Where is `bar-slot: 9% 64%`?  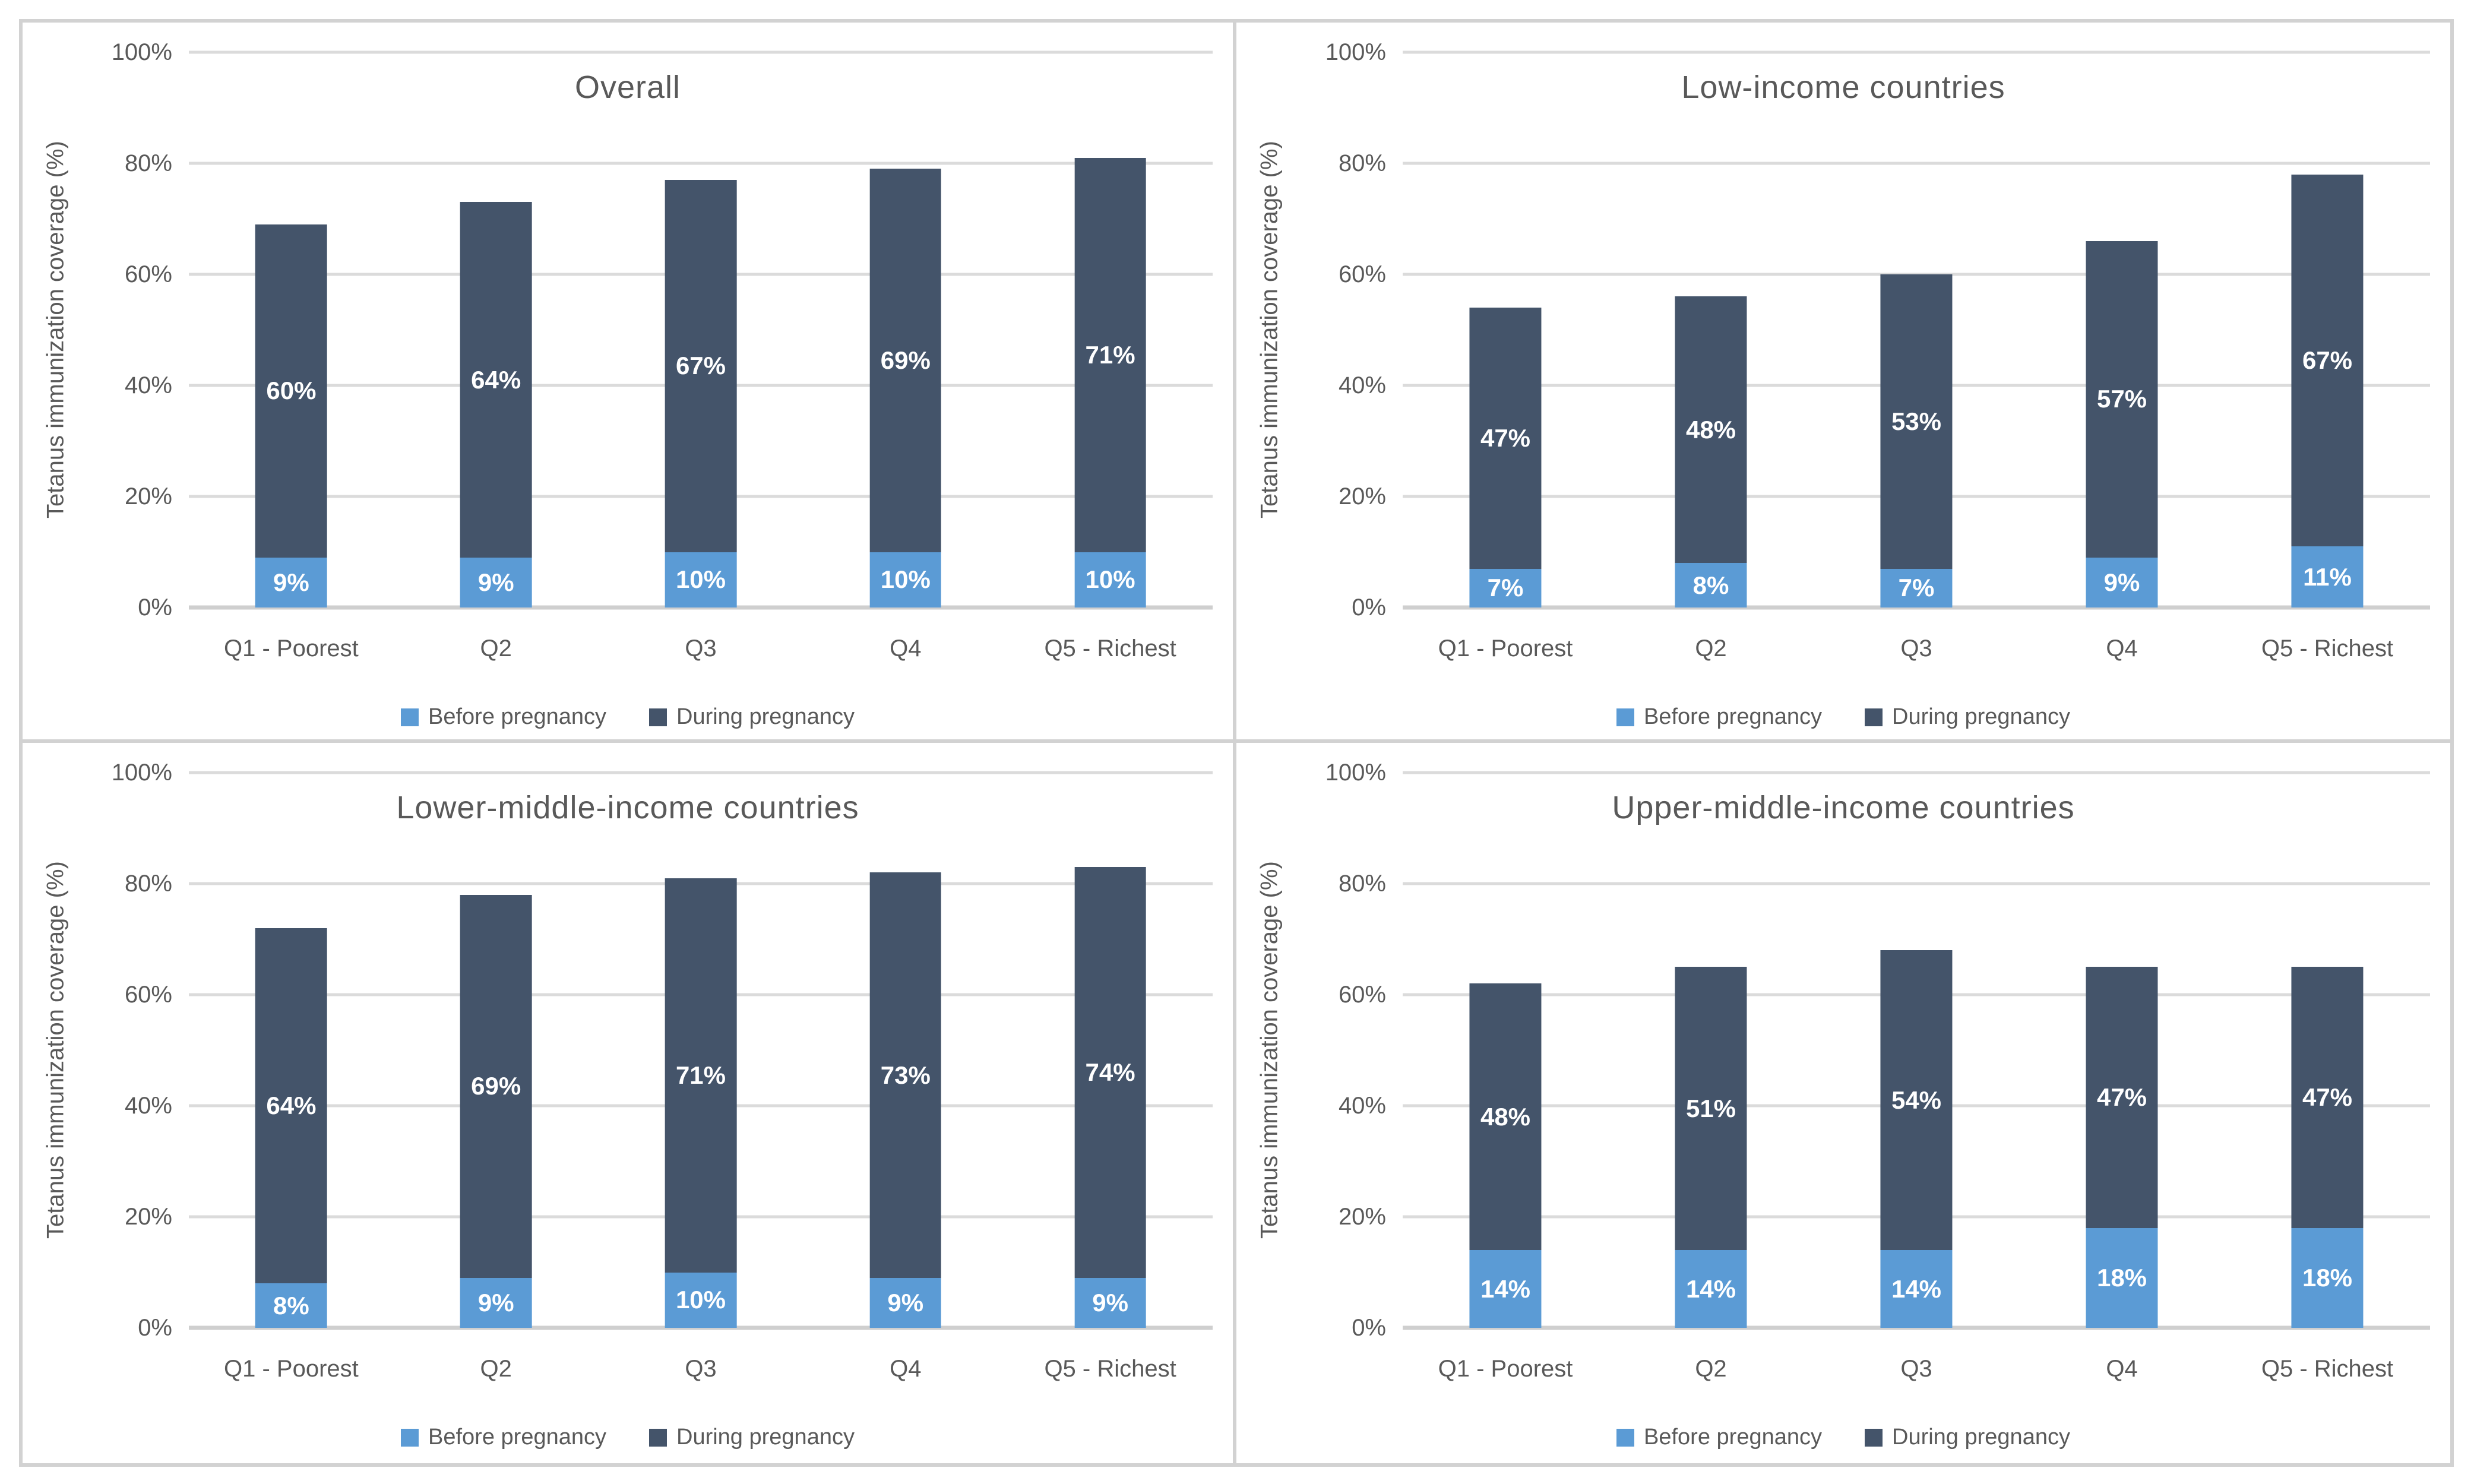 bar-slot: 9% 64% is located at coordinates (497, 329).